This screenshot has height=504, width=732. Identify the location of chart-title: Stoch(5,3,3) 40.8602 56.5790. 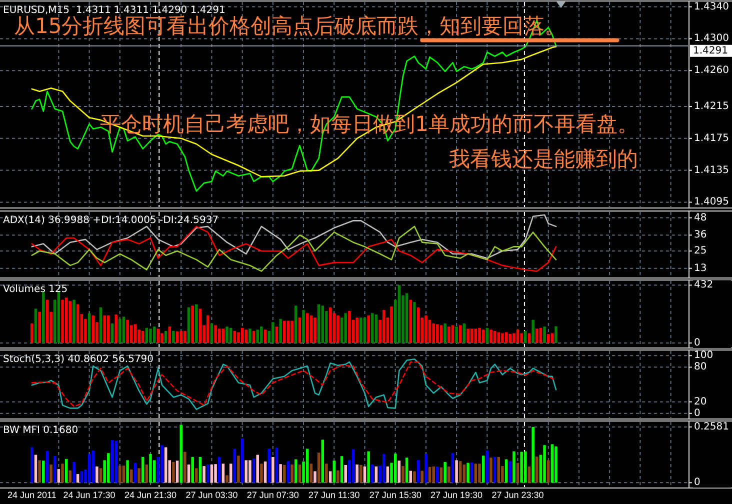
(78, 359).